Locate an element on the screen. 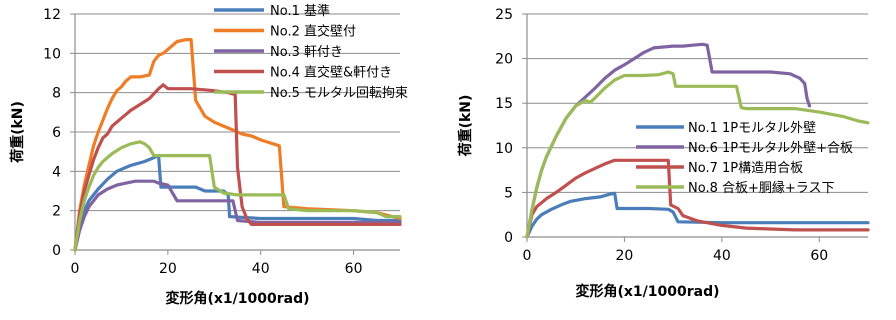 The height and width of the screenshot is (320, 896). y-tick-label: 4 is located at coordinates (56, 172).